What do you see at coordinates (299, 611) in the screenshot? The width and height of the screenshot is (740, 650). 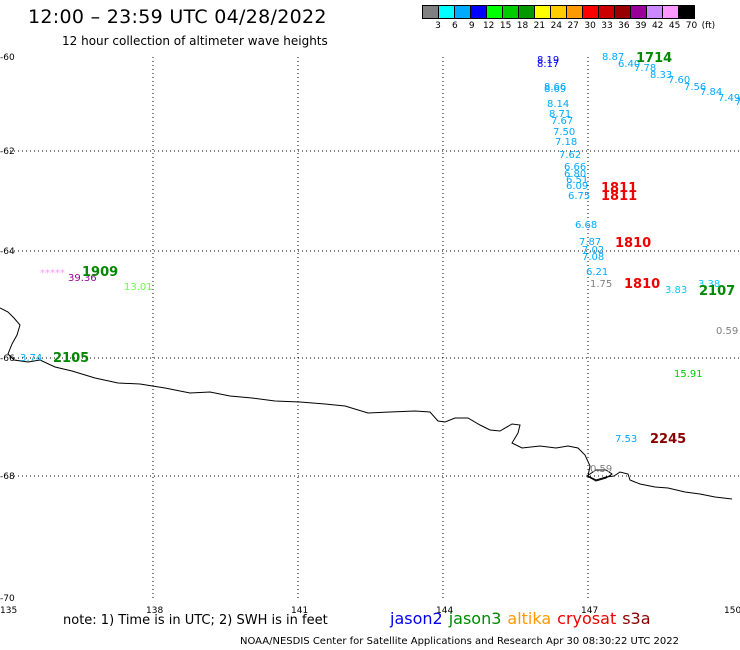 I see `longitude-label: 141` at bounding box center [299, 611].